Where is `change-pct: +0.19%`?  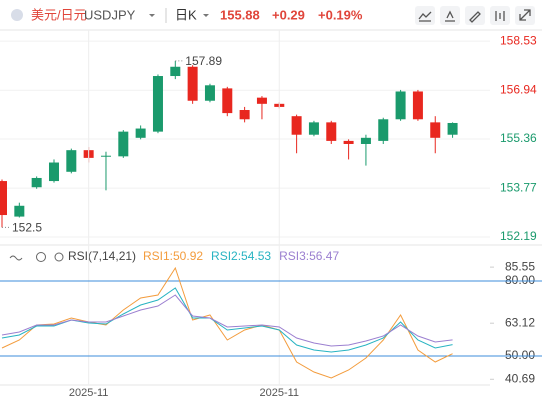
change-pct: +0.19% is located at coordinates (340, 14).